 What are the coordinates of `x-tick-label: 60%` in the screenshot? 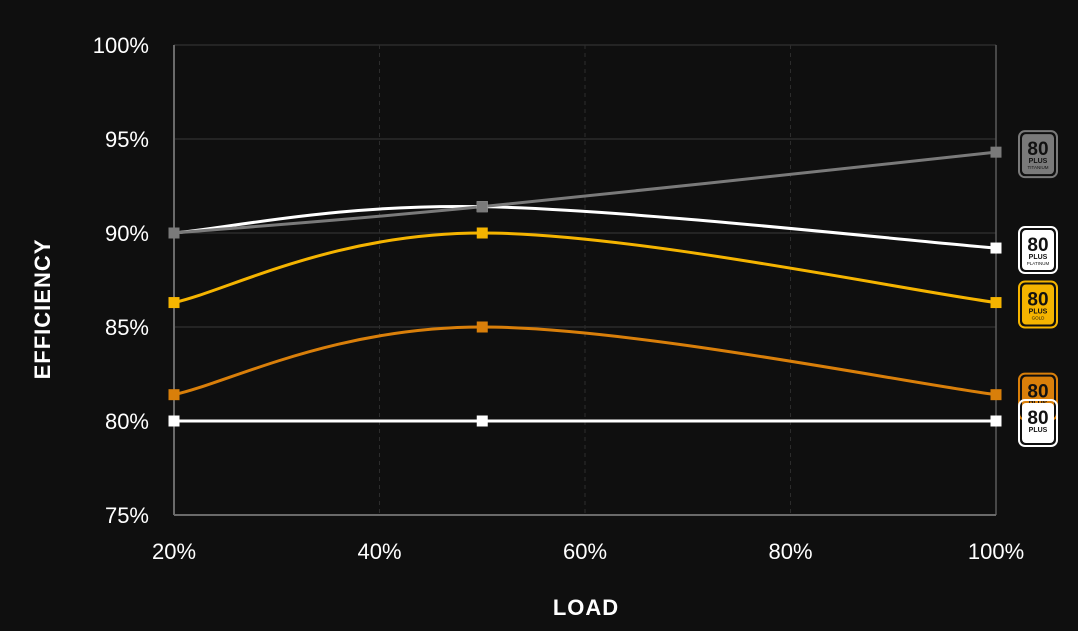 It's located at (585, 551).